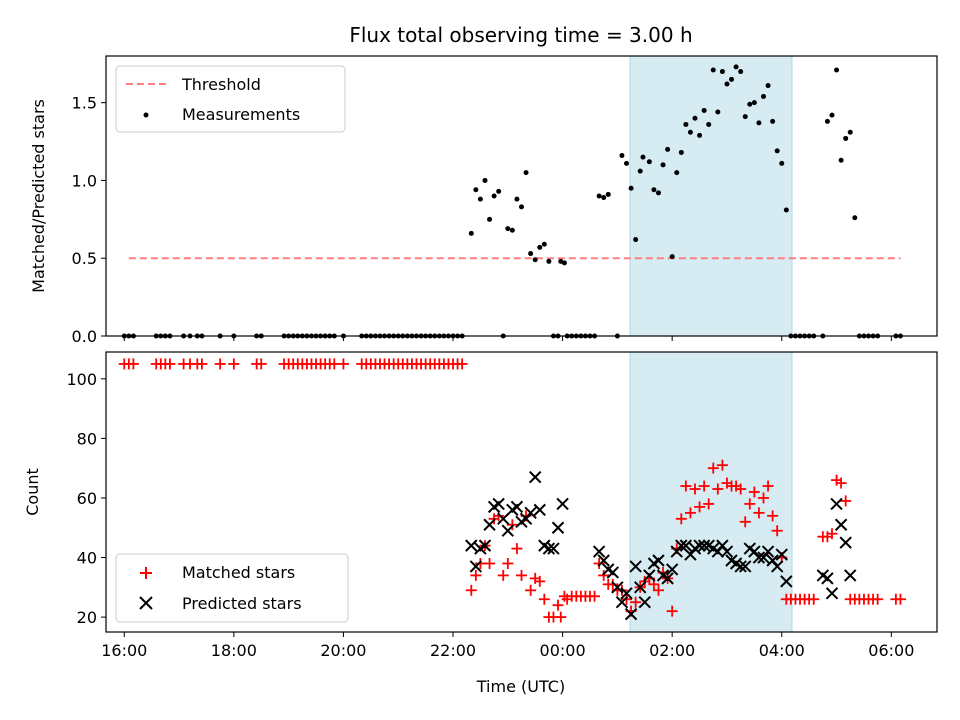  What do you see at coordinates (782, 650) in the screenshot?
I see `x-tick-label: 04:00` at bounding box center [782, 650].